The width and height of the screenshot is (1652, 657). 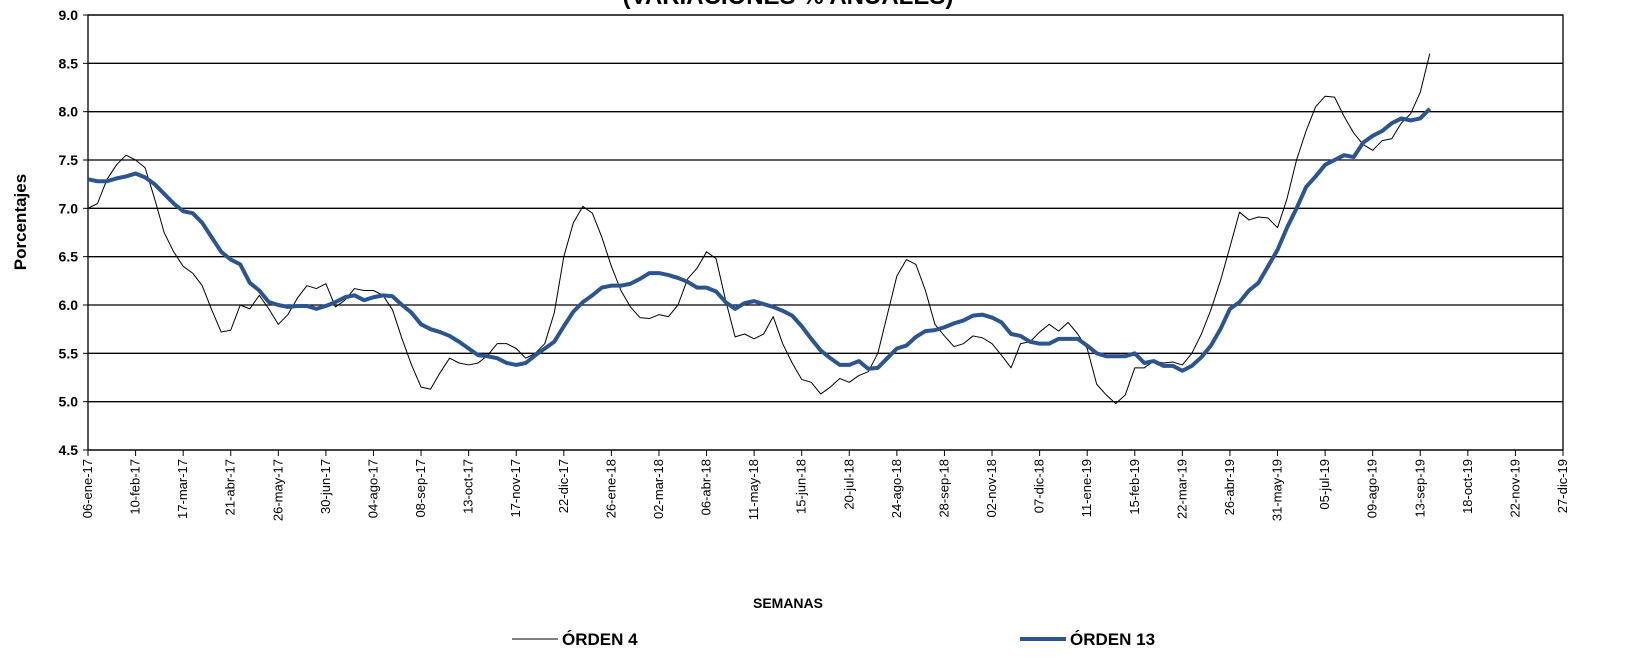 I want to click on y-tick-label: 8.5, so click(x=69, y=63).